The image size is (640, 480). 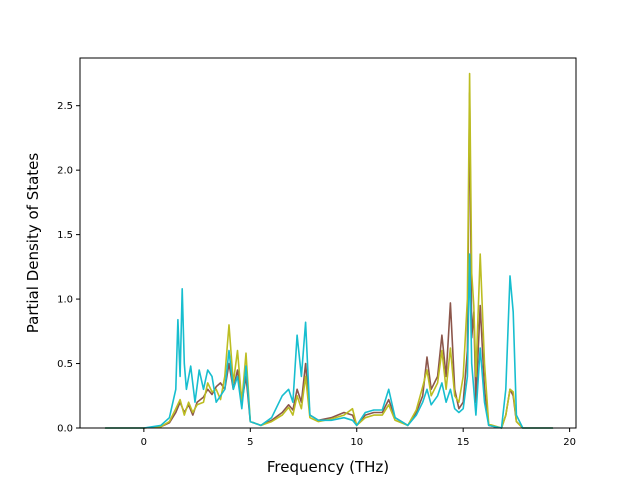 I want to click on x-tick-label: 10, so click(x=356, y=442).